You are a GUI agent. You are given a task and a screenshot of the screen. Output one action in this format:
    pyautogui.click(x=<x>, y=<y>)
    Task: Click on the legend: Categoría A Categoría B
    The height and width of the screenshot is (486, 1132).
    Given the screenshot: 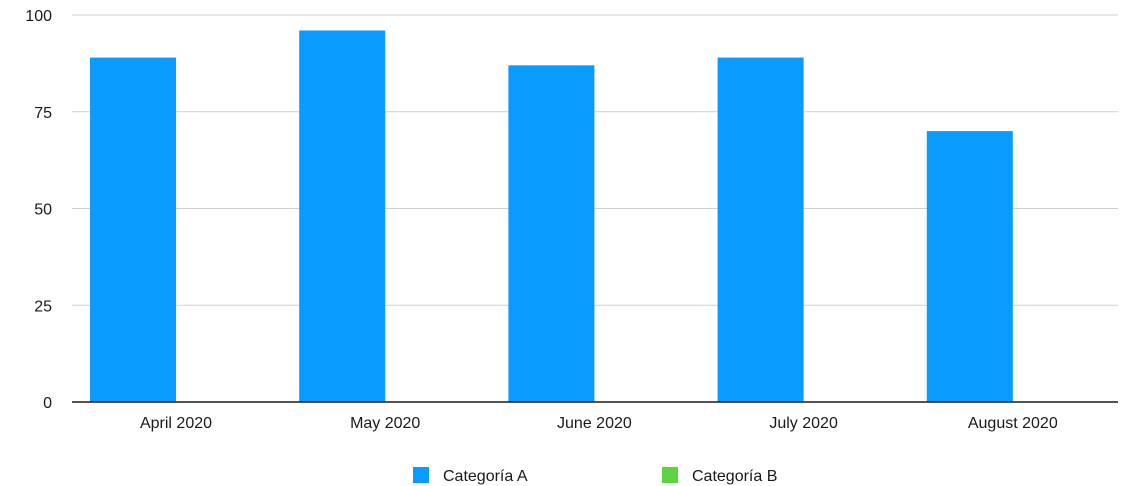 What is the action you would take?
    pyautogui.click(x=595, y=476)
    